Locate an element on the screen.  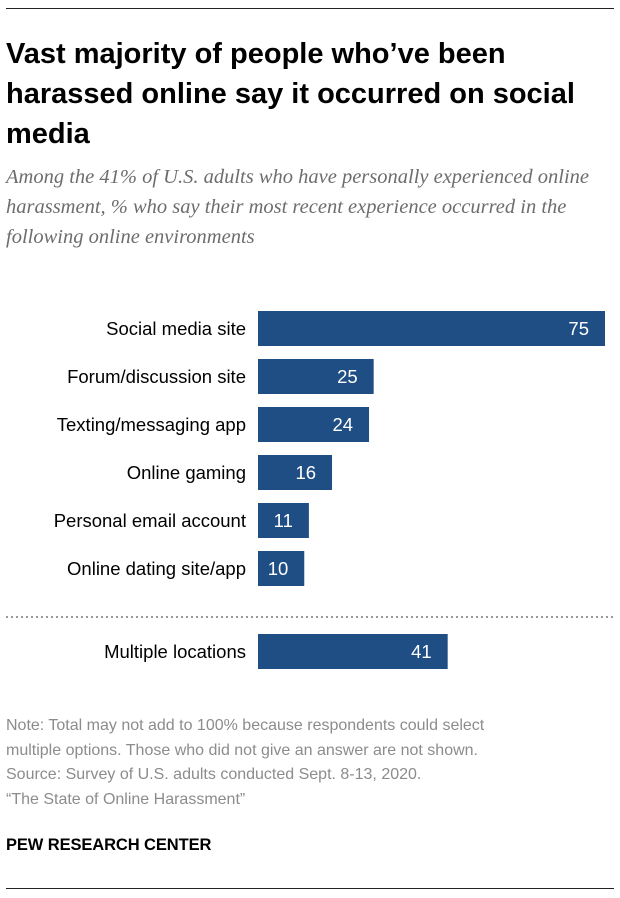
bar-value-label: 24 is located at coordinates (342, 424).